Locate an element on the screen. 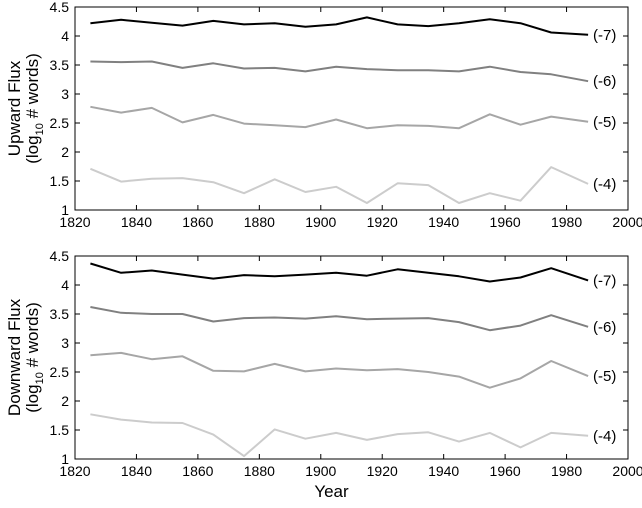 This screenshot has width=642, height=508. y-axis-title: Downward Flux(log10 # words) is located at coordinates (25, 357).